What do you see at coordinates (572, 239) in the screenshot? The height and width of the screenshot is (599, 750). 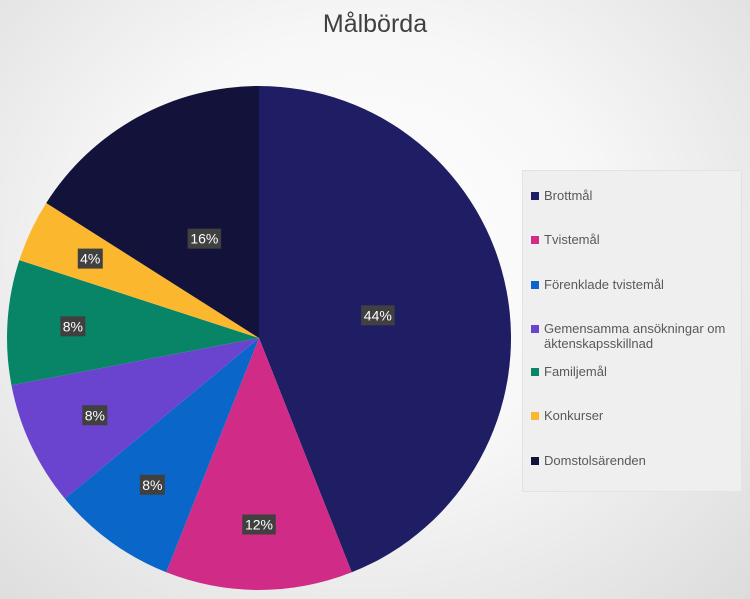 I see `legend-label: Tvistemål` at bounding box center [572, 239].